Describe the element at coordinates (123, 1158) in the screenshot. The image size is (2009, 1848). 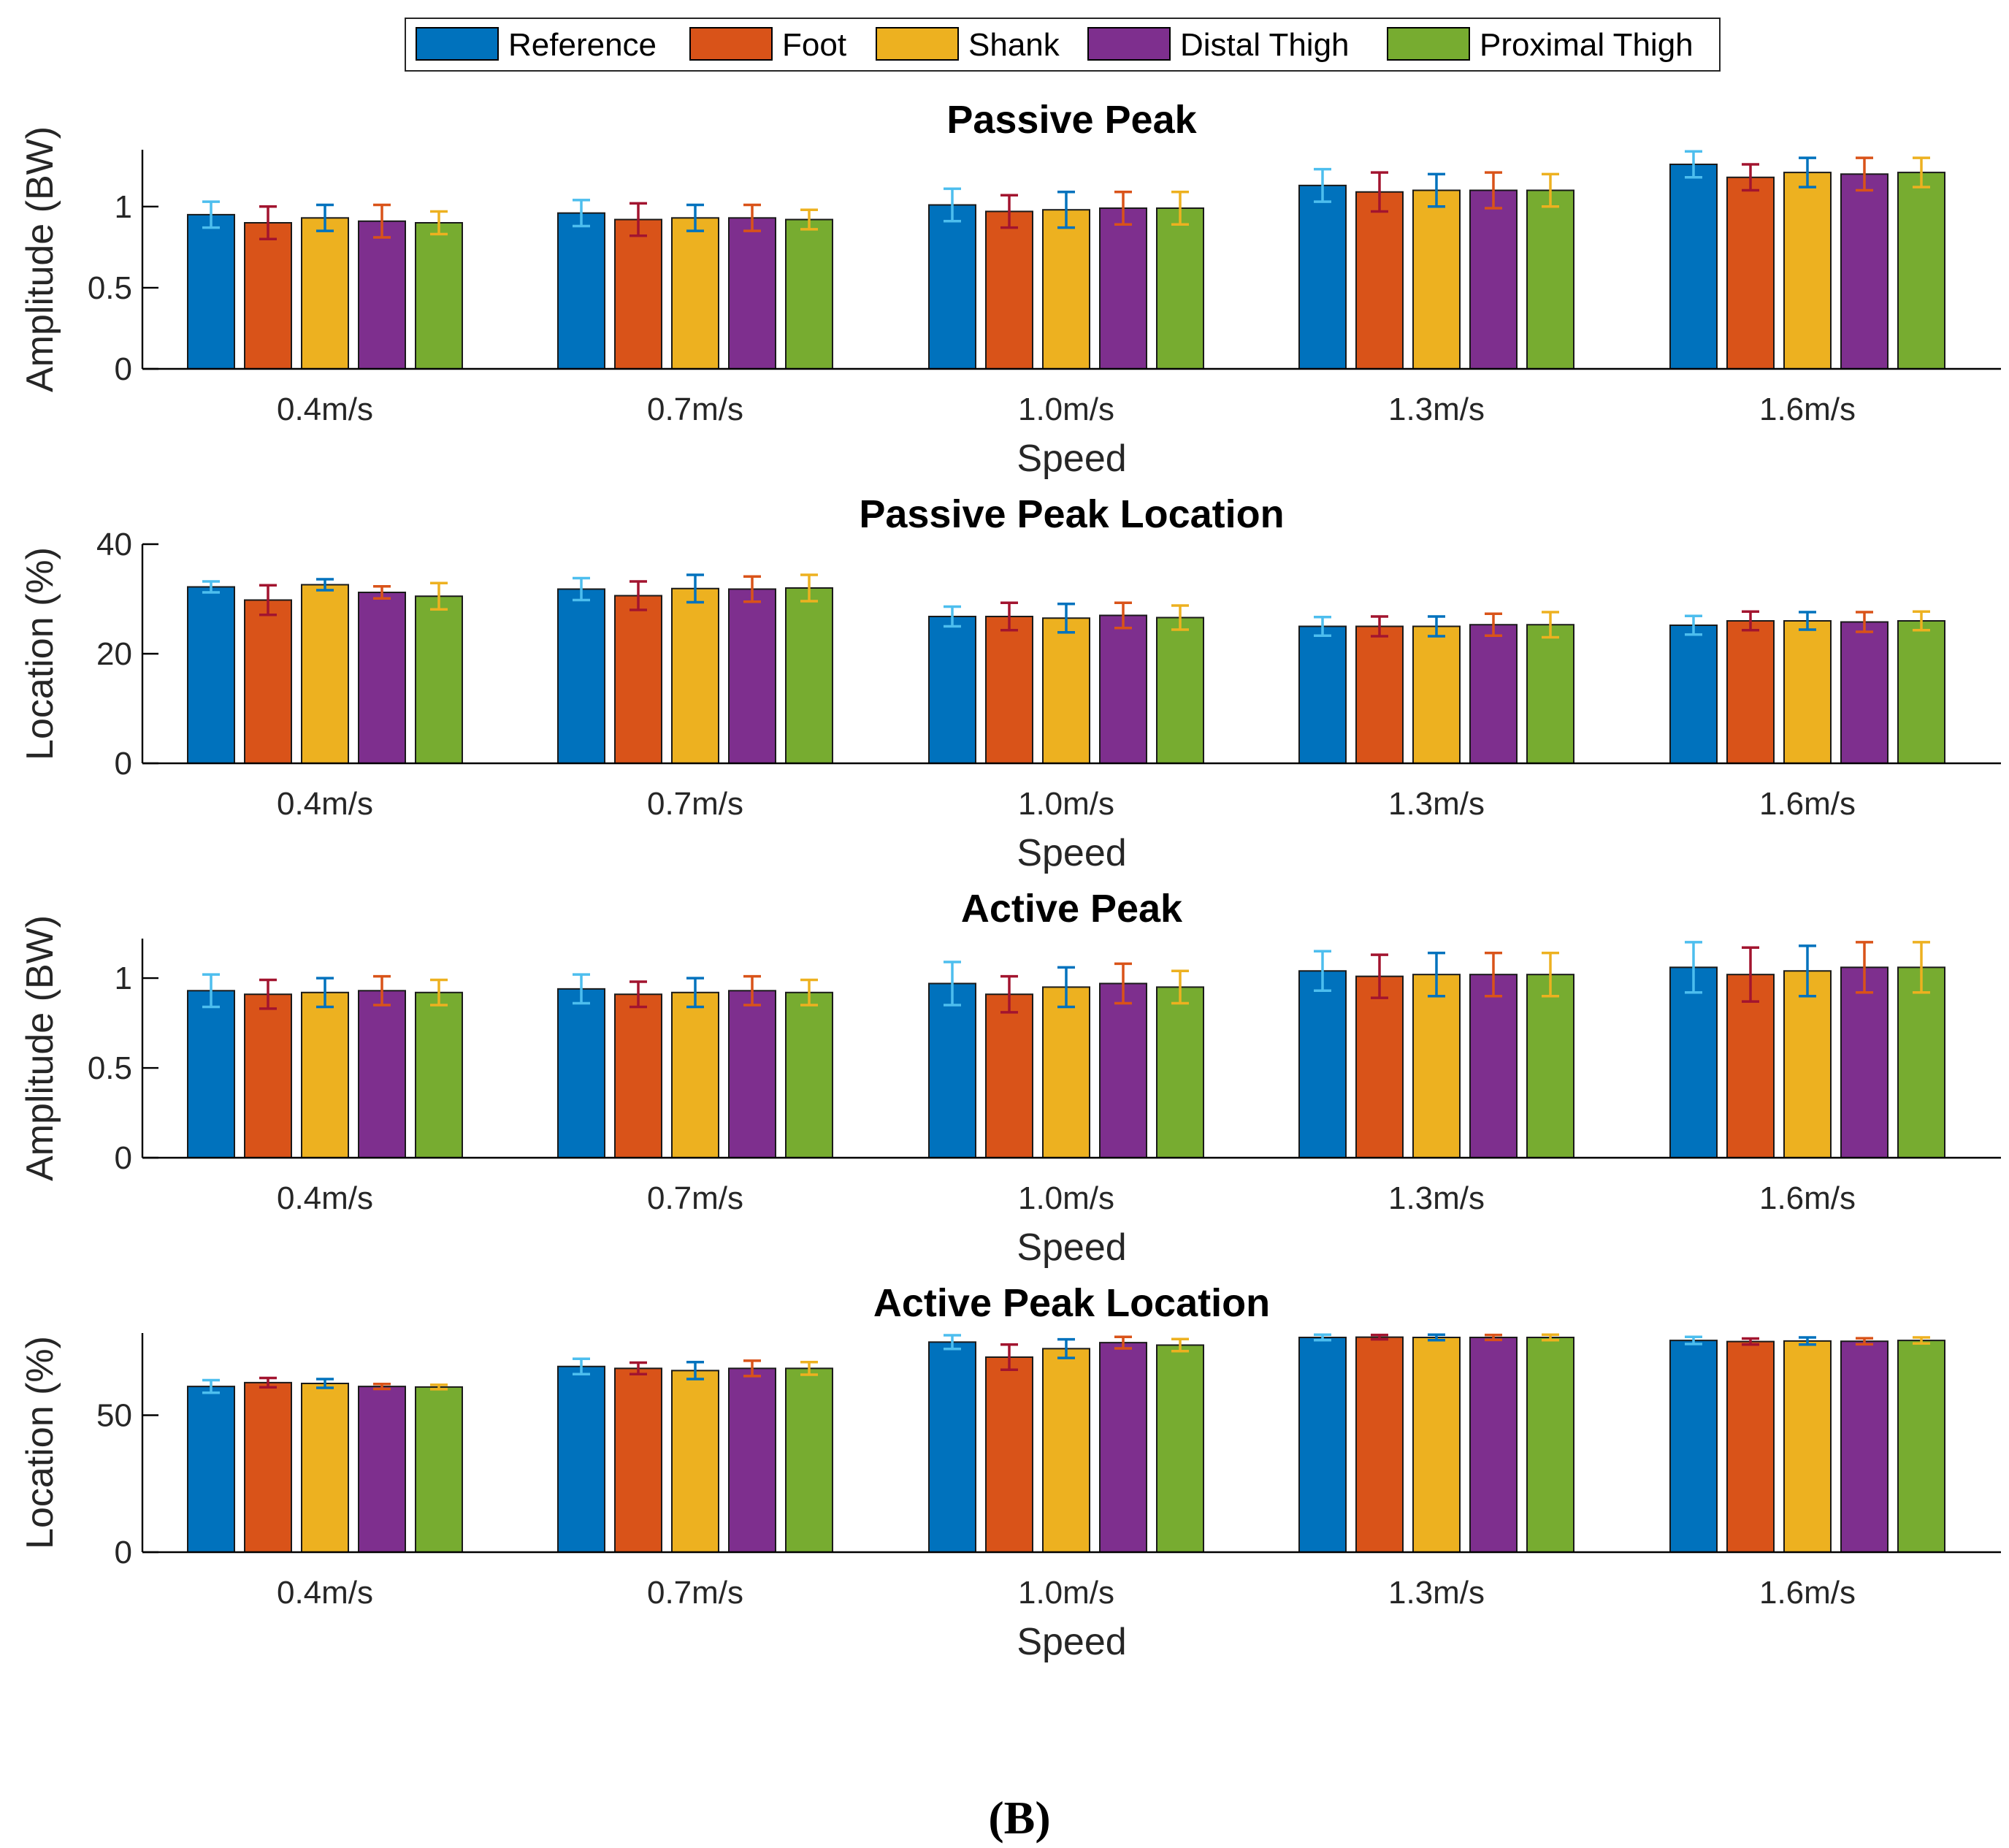
I see `y-tick-label: 0` at that location.